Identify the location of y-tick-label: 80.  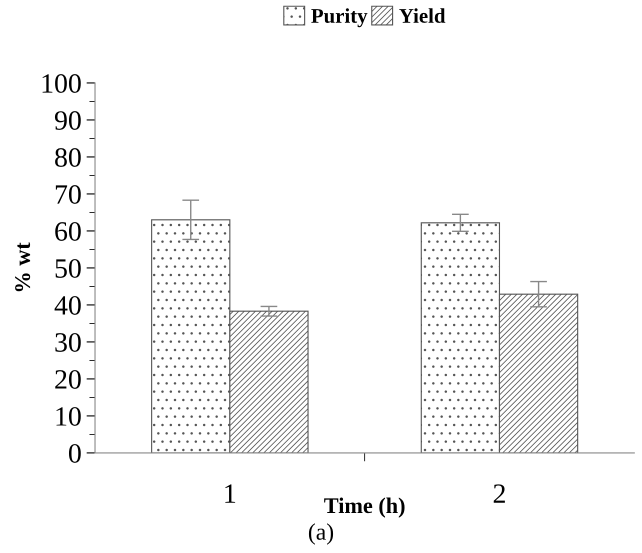
(68, 157).